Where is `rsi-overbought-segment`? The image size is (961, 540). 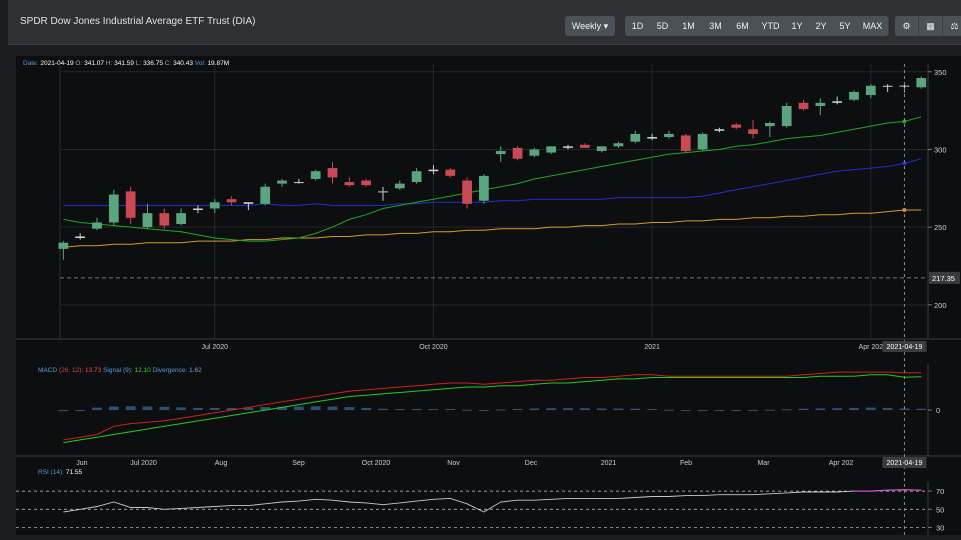
rsi-overbought-segment is located at coordinates (888, 490).